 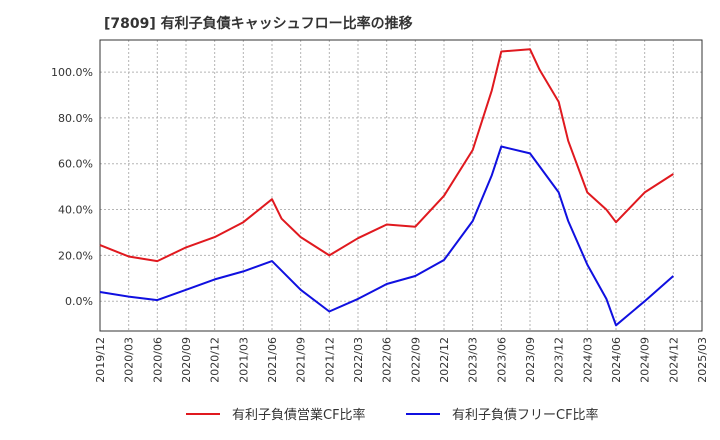 What do you see at coordinates (559, 360) in the screenshot?
I see `x-tick-label: 2023/12` at bounding box center [559, 360].